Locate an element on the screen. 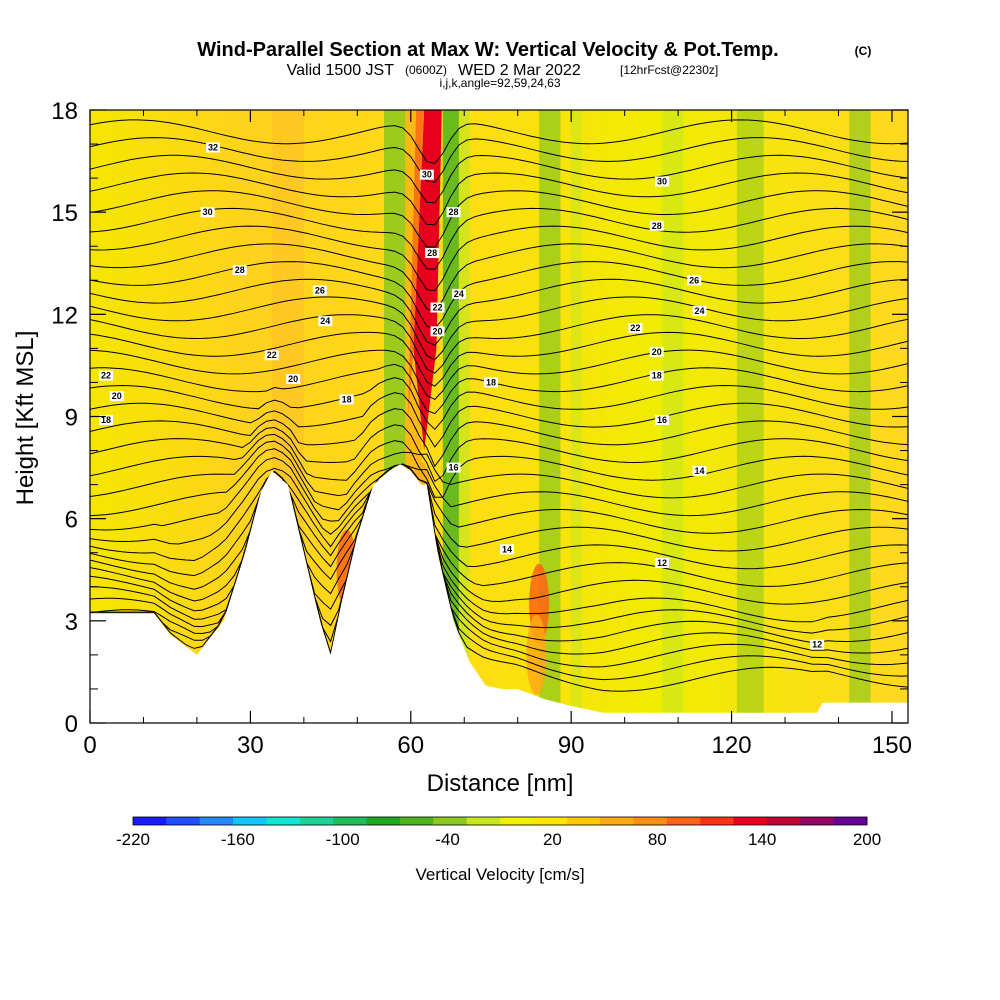 Image resolution: width=1000 pixels, height=1000 pixels. y-axis-label: Height [Kft MSL] is located at coordinates (25, 418).